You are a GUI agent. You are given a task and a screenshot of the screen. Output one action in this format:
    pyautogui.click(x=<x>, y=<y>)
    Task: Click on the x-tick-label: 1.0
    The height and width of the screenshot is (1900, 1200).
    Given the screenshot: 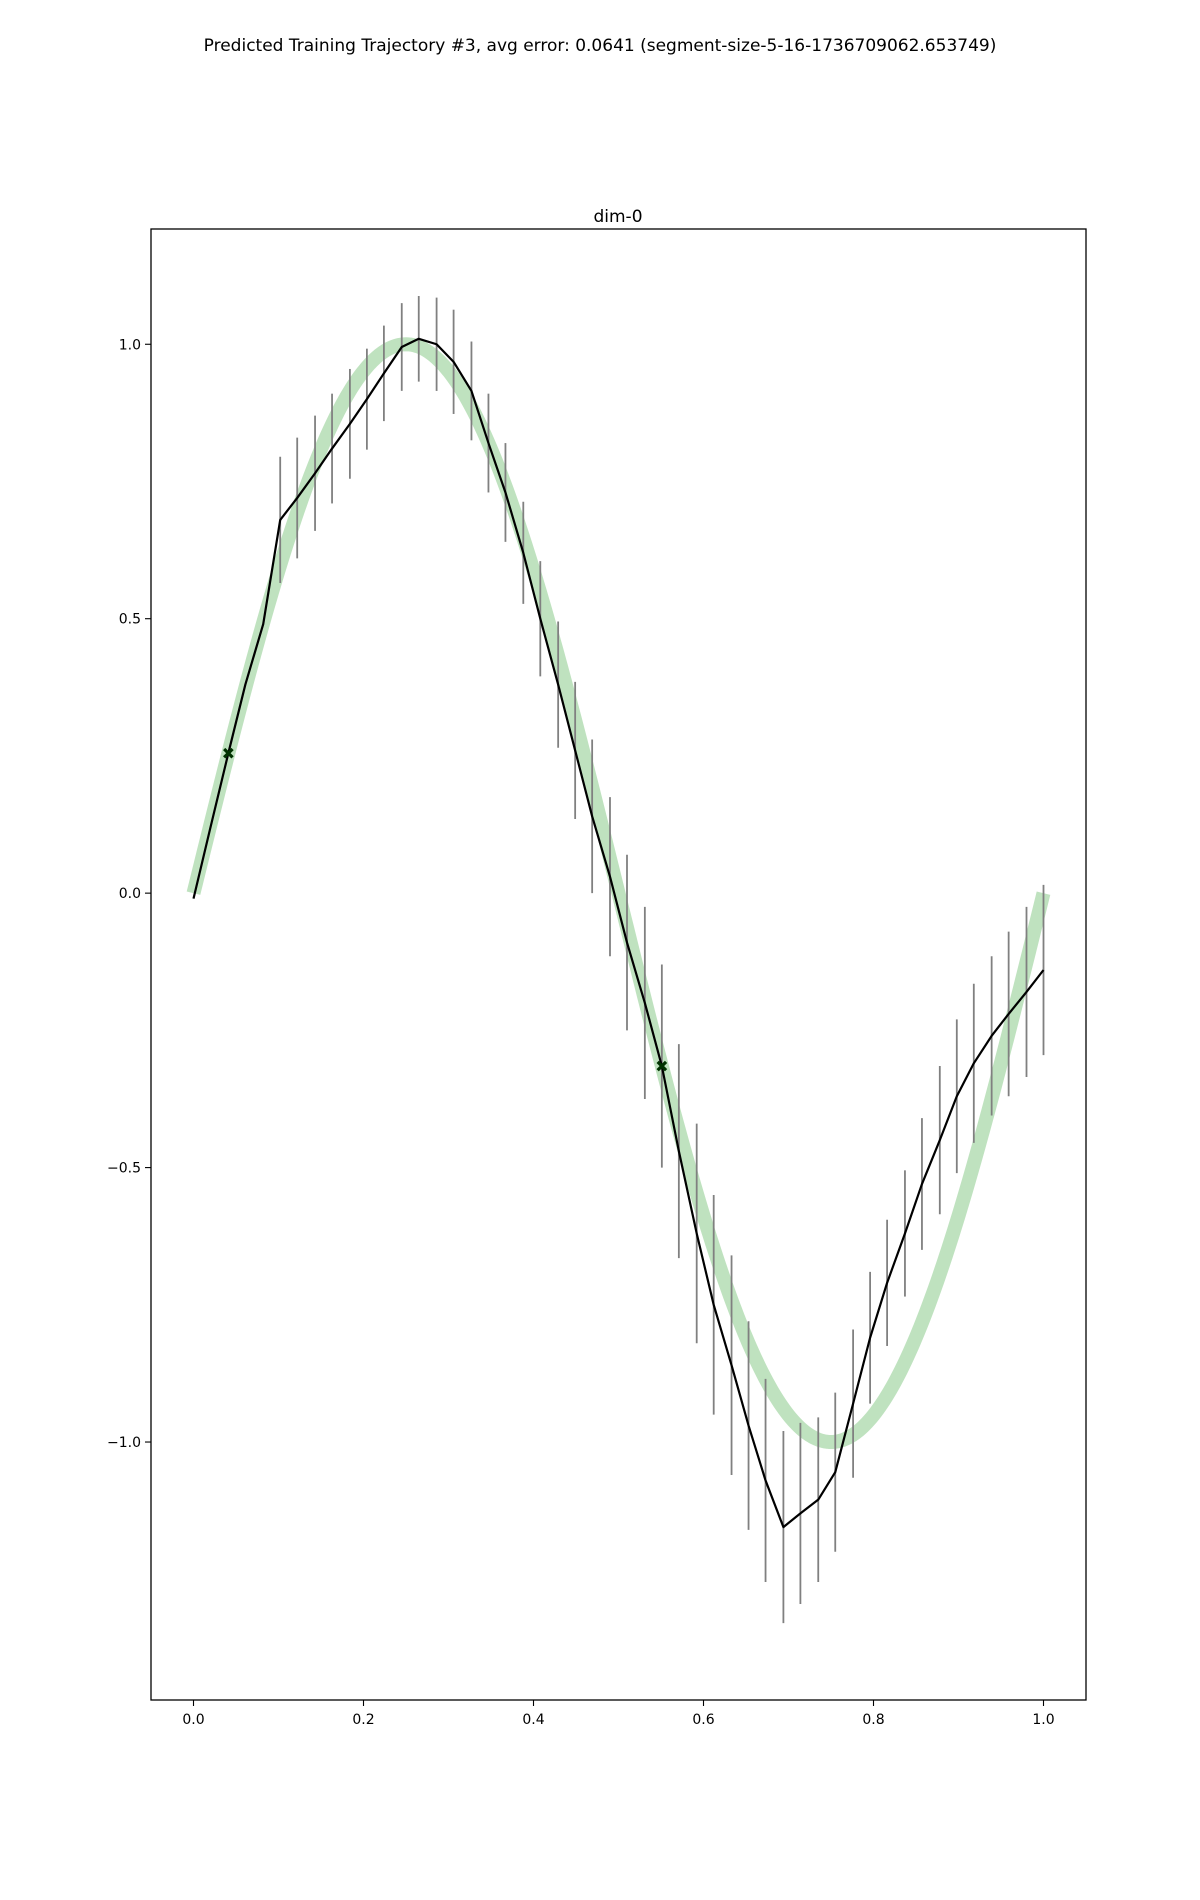 What is the action you would take?
    pyautogui.click(x=1043, y=1720)
    